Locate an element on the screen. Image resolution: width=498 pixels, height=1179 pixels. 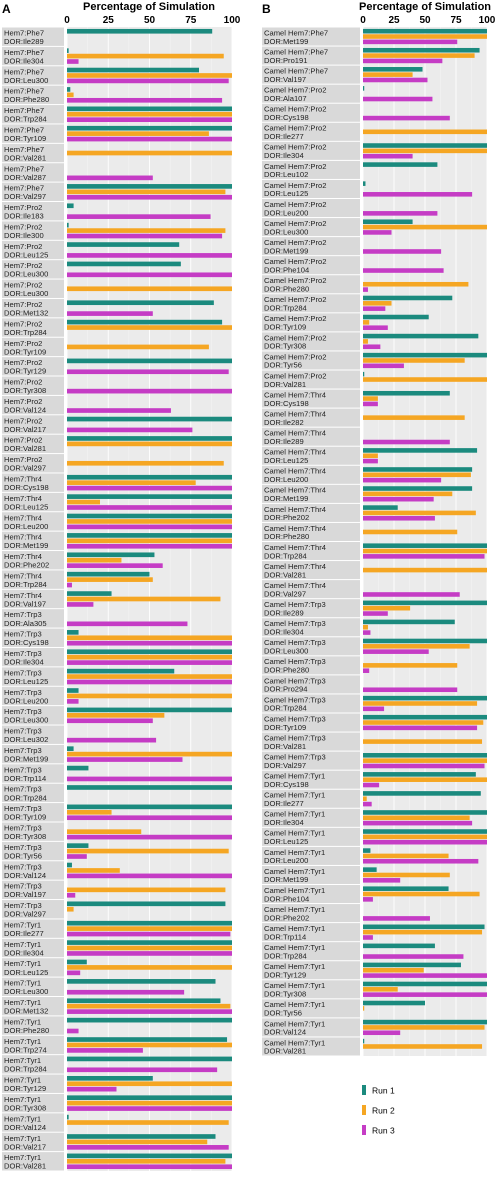
x-axis-title: Percentage of Simulation is located at coordinates (149, 7).